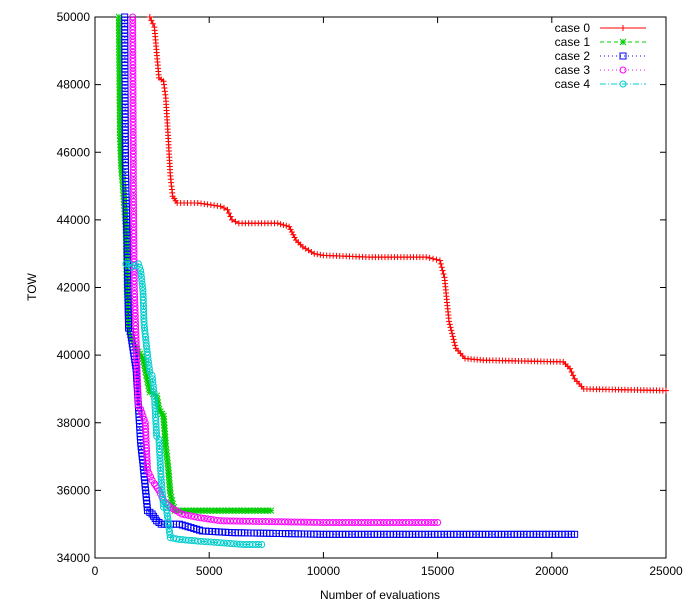  I want to click on legend-item: case 1, so click(600, 42).